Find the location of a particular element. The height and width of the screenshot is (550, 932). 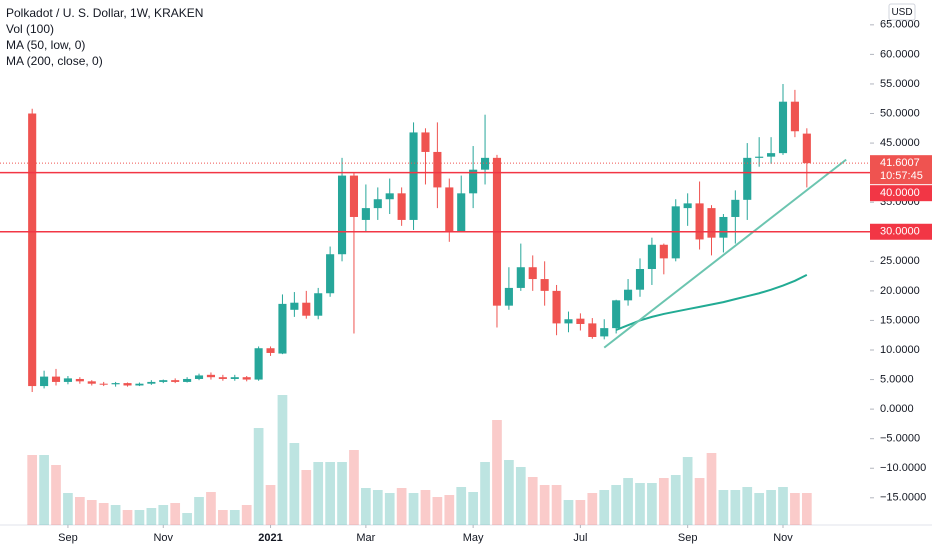

trendline is located at coordinates (725, 253).